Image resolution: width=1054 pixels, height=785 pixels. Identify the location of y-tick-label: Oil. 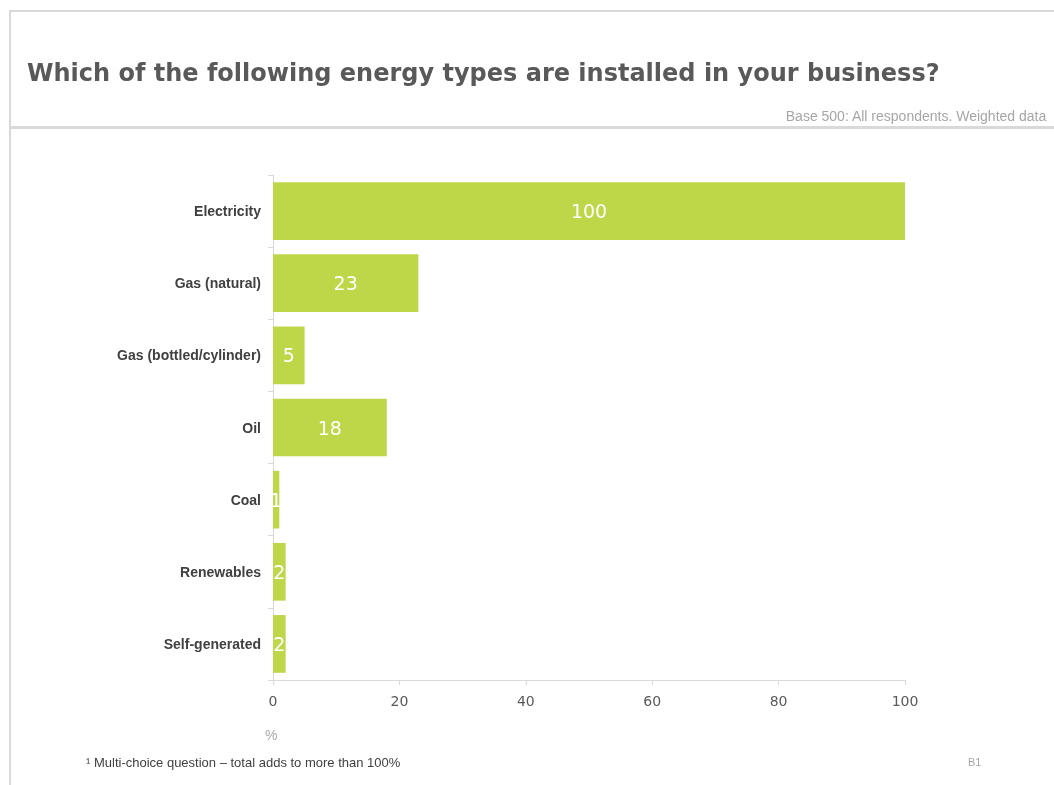
(251, 427).